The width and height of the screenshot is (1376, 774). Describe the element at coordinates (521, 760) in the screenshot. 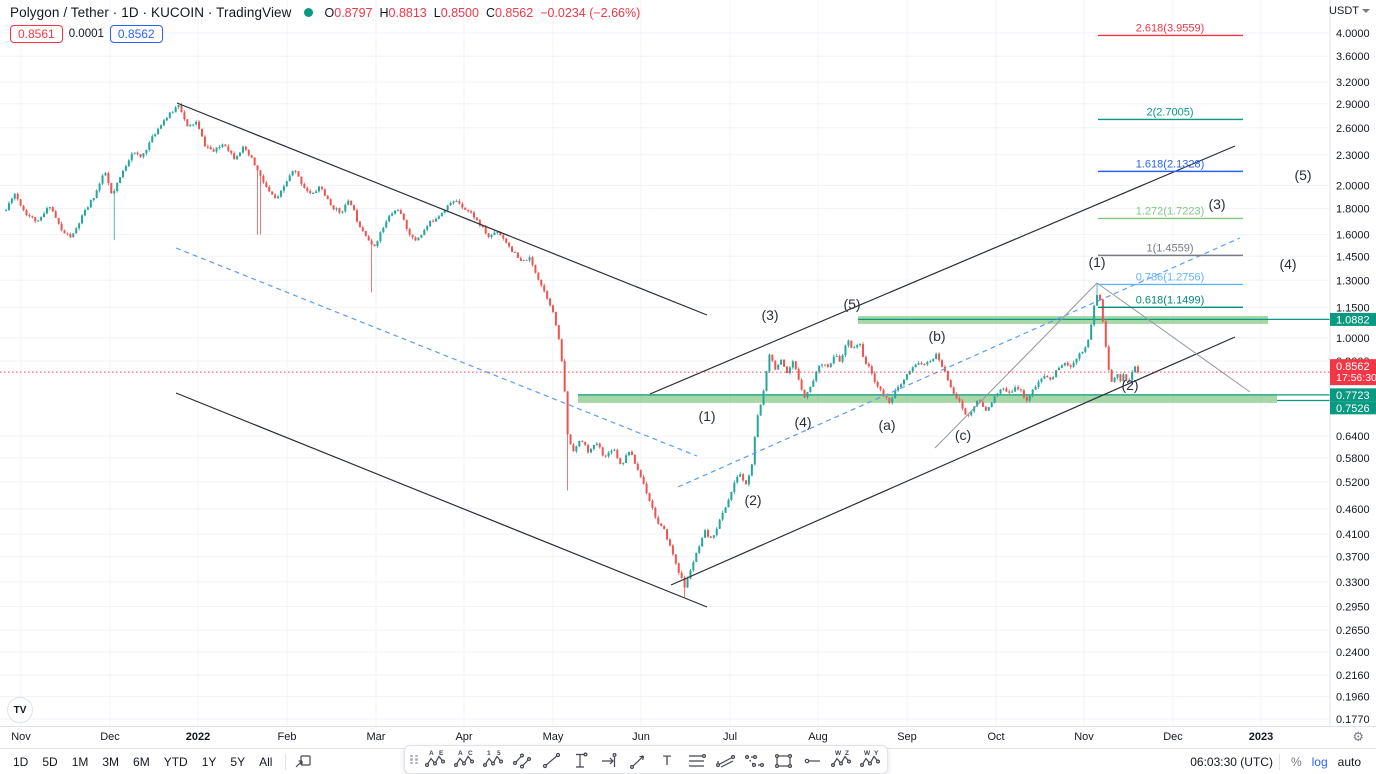

I see `parallel-channel-button` at that location.